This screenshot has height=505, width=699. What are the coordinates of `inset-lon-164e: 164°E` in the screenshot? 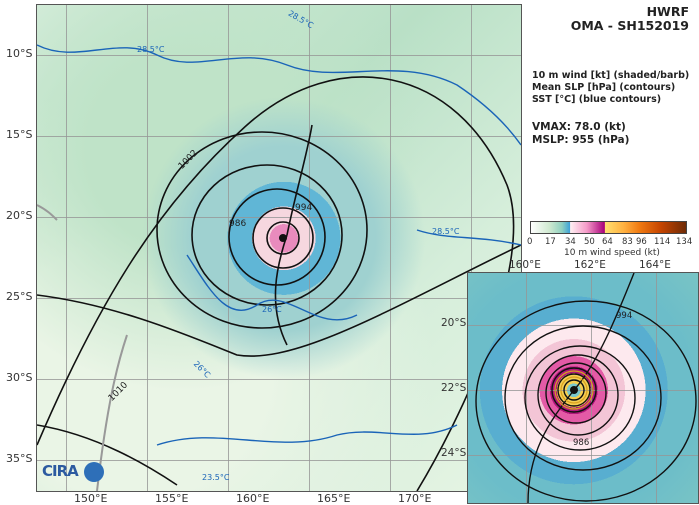 It's located at (655, 265).